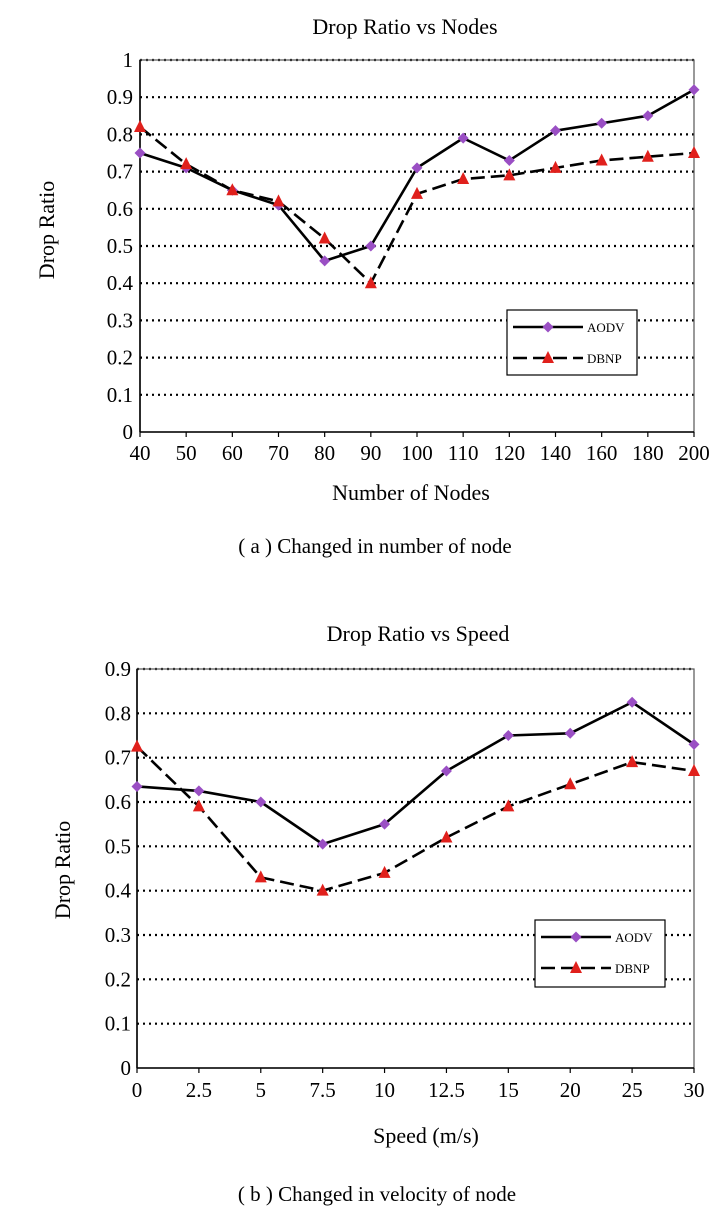 The height and width of the screenshot is (1218, 724). What do you see at coordinates (62, 870) in the screenshot?
I see `chart-b-ylabel: Drop Ratio` at bounding box center [62, 870].